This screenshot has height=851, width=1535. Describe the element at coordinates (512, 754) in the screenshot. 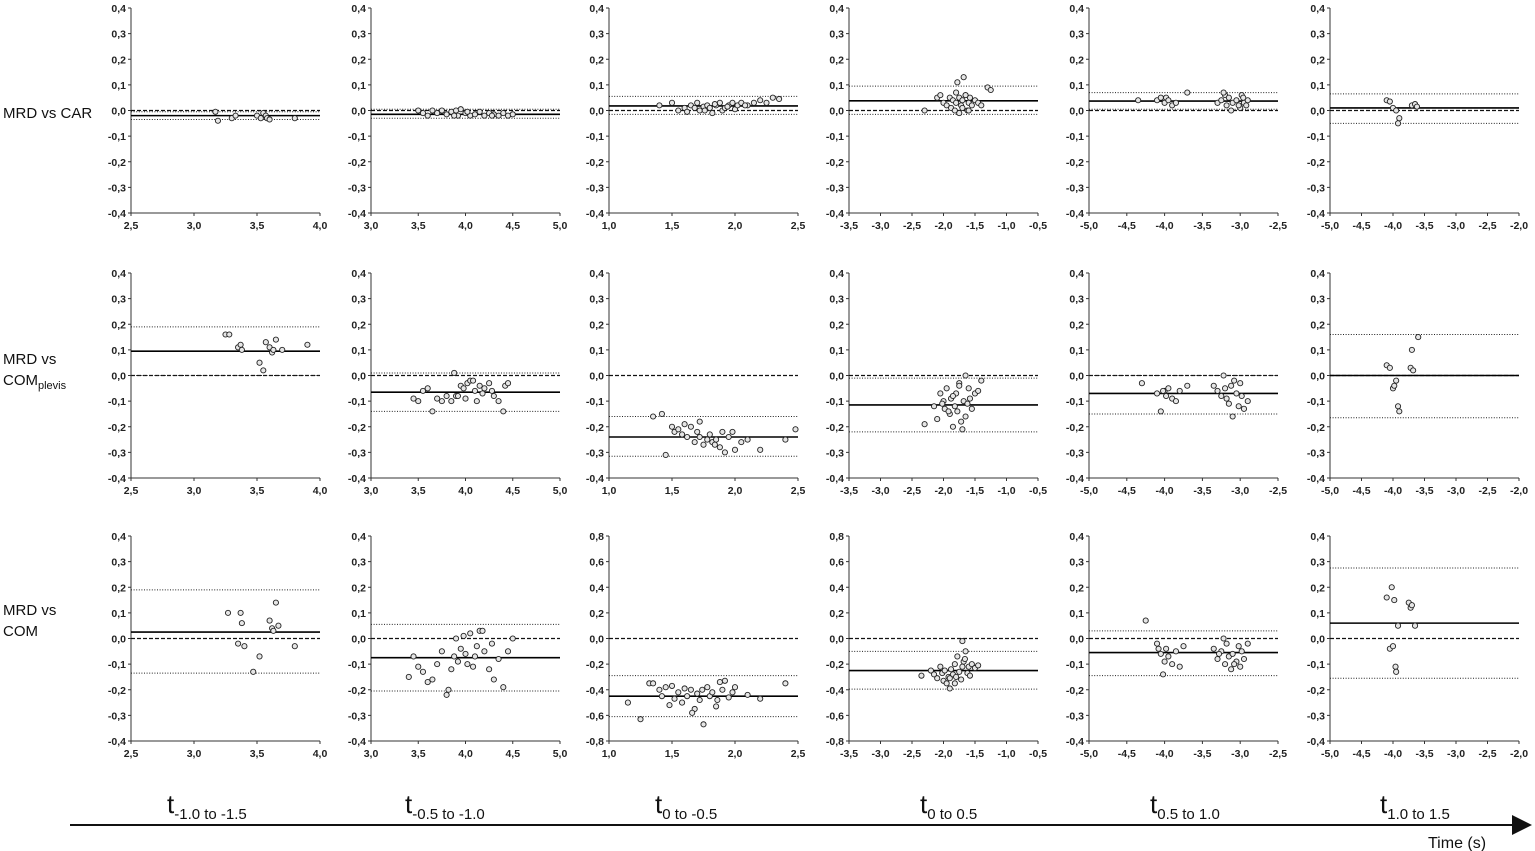

I see `x-tick-label: 4,5` at that location.